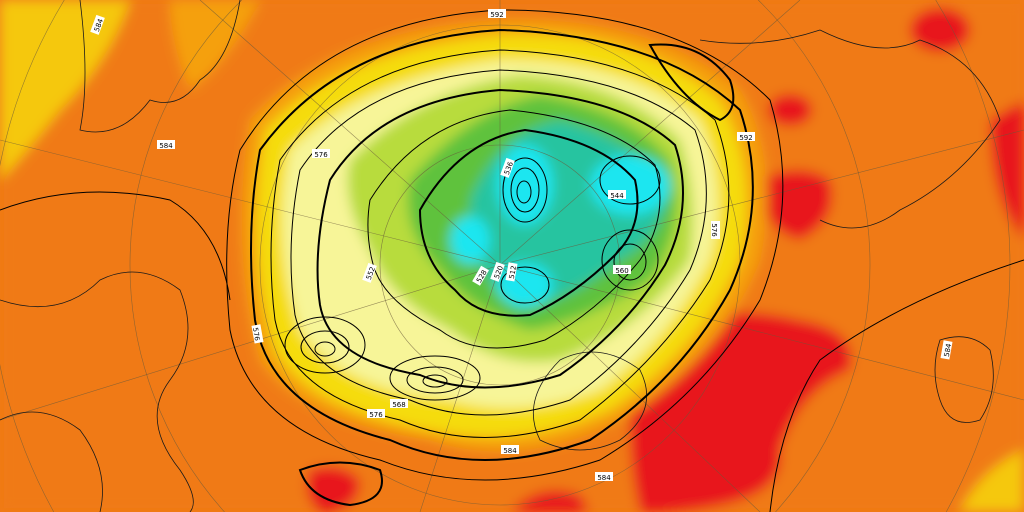 This screenshot has height=512, width=1024. I want to click on field-yellow-bottomright, so click(992, 481).